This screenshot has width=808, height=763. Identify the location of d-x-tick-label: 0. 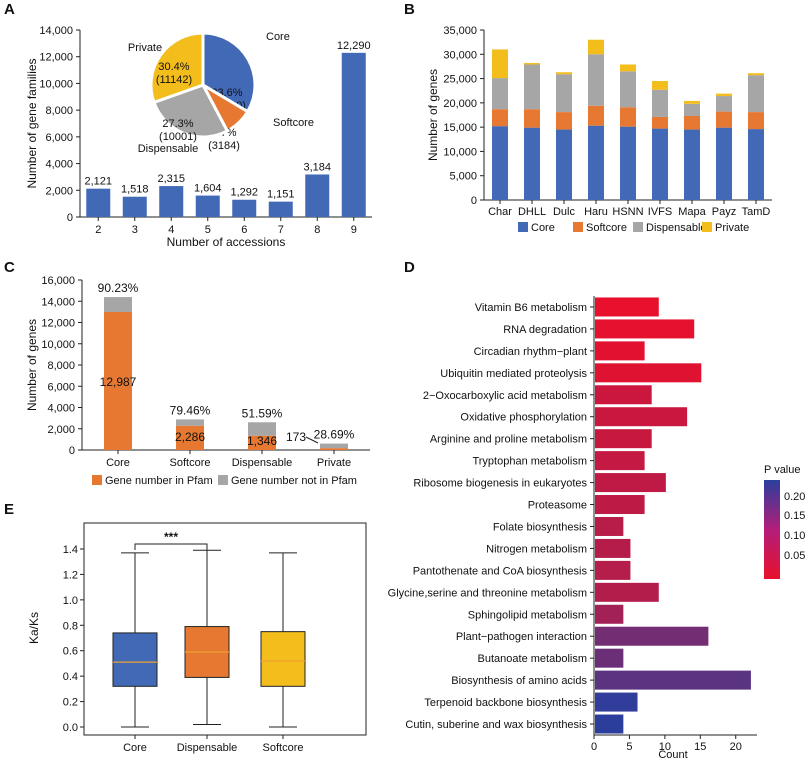
(594, 747).